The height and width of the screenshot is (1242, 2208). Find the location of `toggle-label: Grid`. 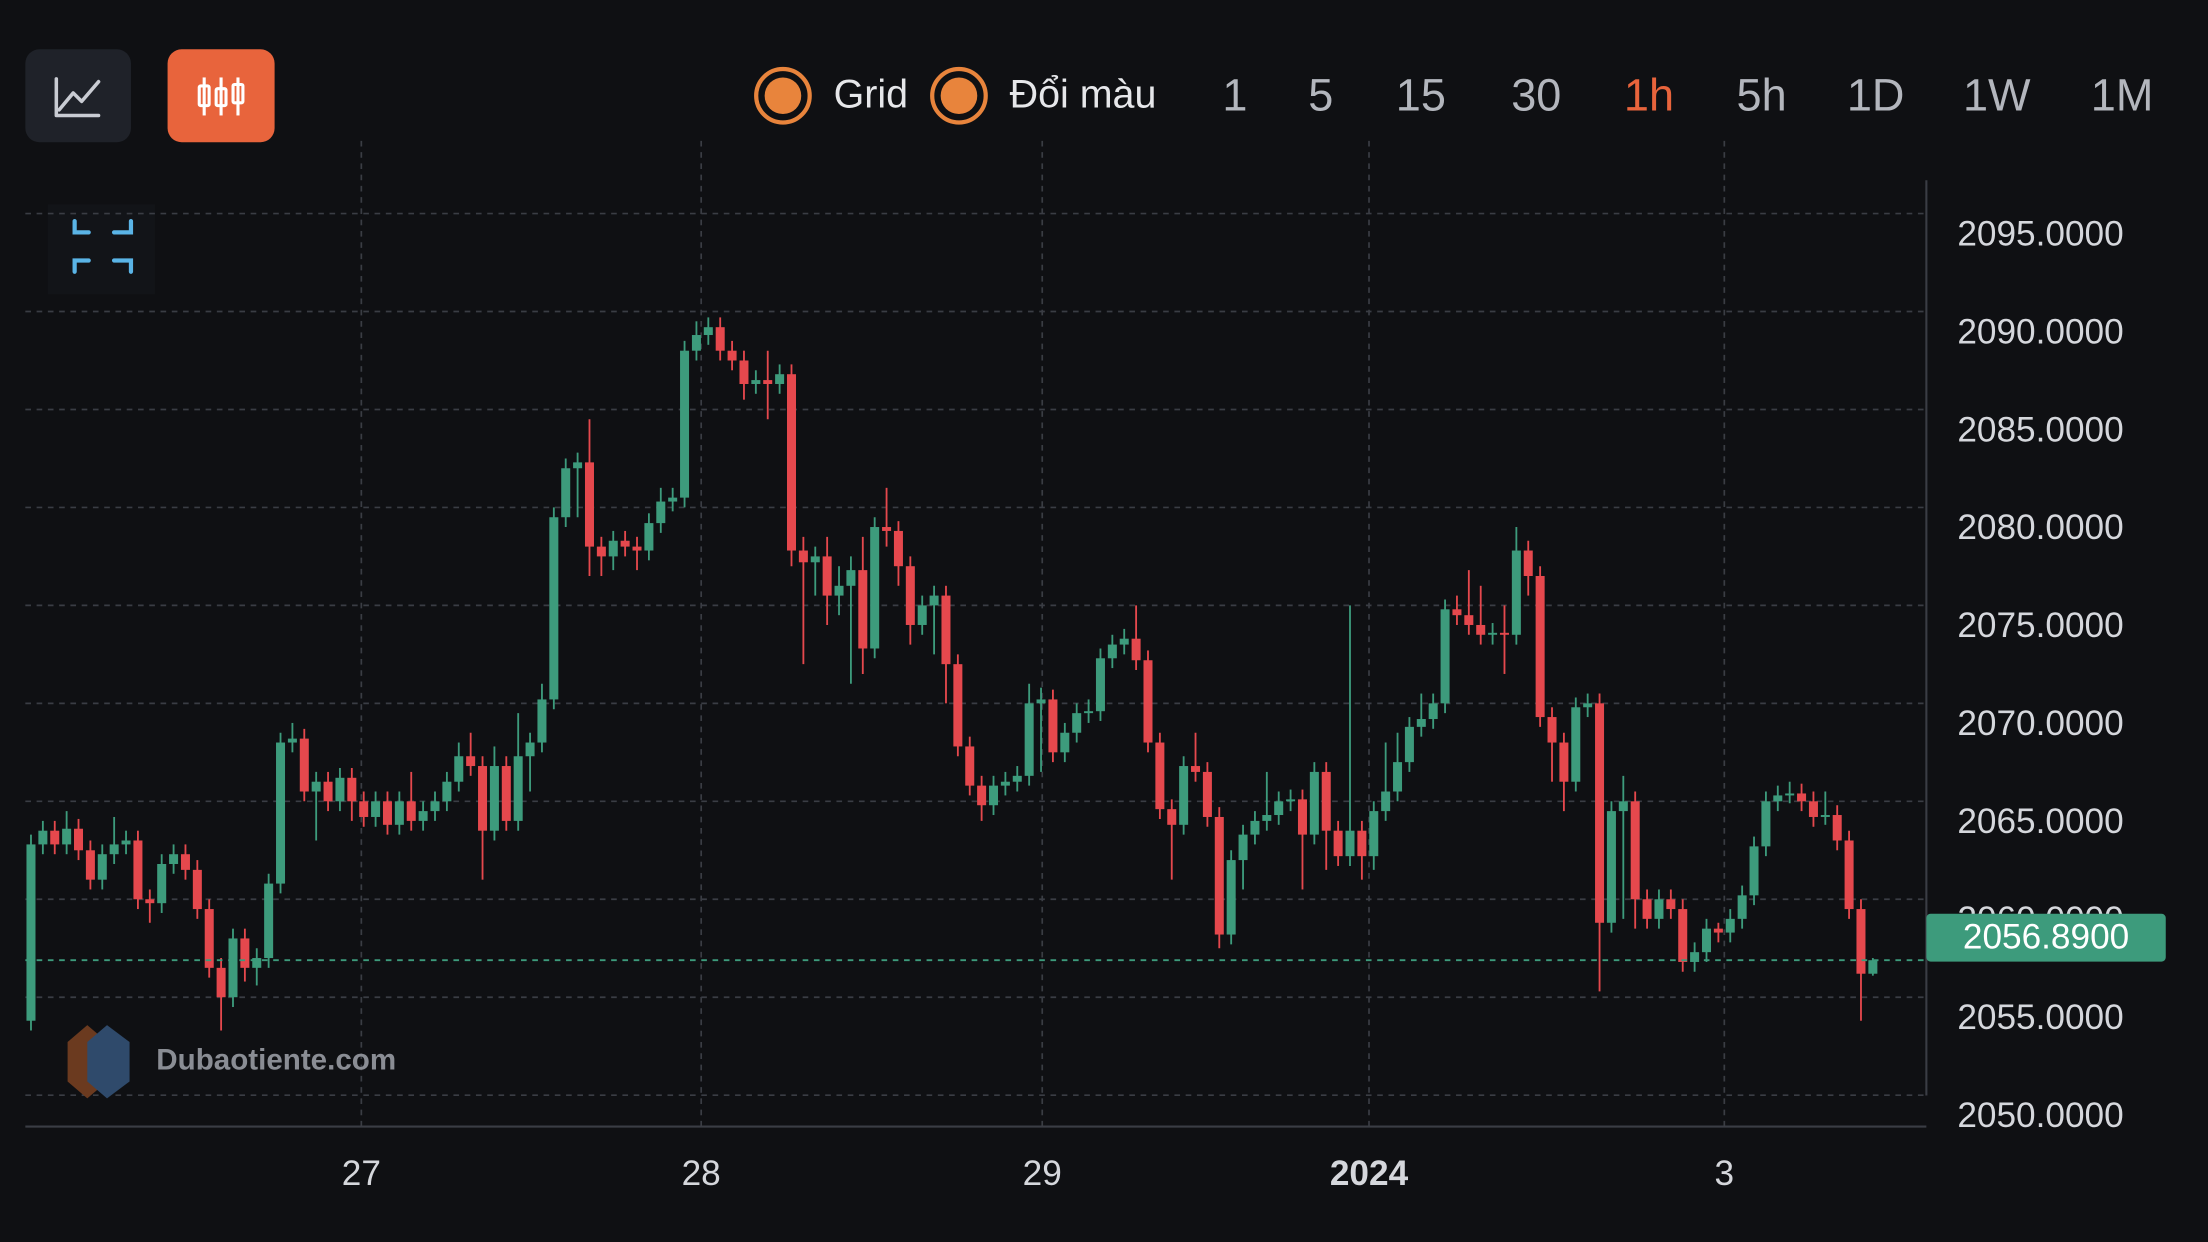

toggle-label: Grid is located at coordinates (871, 95).